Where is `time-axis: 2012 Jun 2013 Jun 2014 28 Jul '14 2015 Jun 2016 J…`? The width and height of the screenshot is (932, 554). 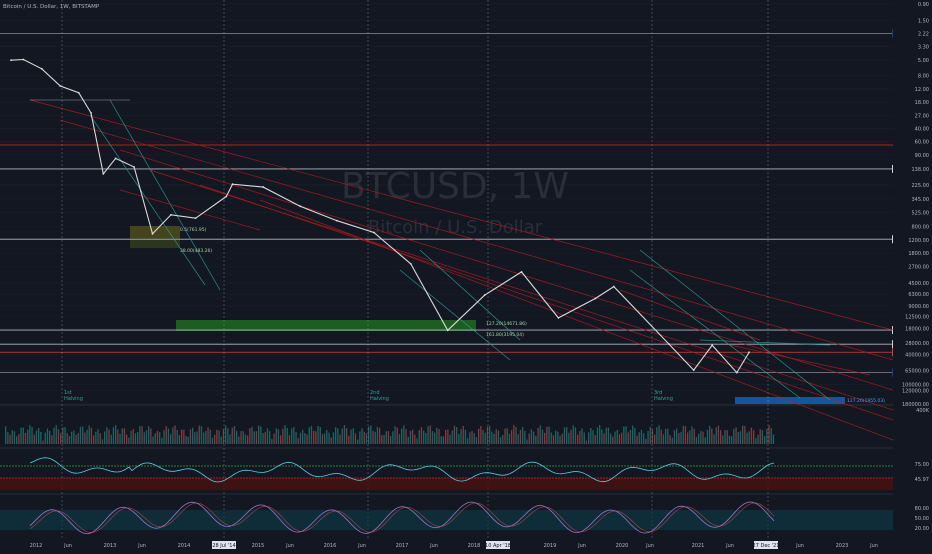
time-axis: 2012 Jun 2013 Jun 2014 28 Jul '14 2015 Jun 2016 J… is located at coordinates (466, 545).